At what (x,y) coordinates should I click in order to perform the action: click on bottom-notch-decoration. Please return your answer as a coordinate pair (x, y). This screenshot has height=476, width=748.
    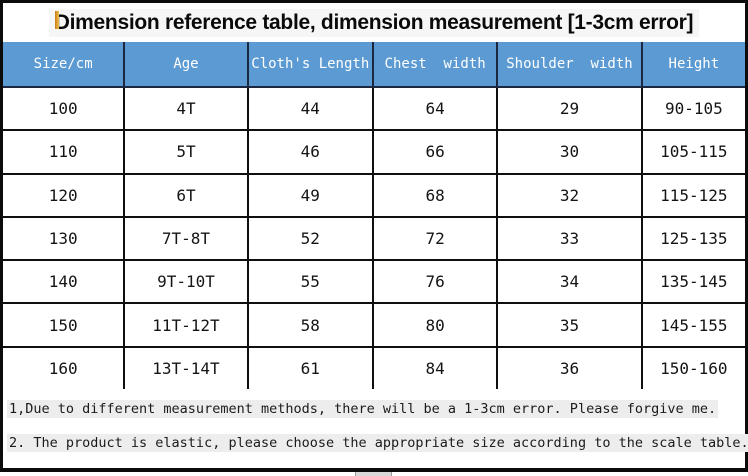
    Looking at the image, I should click on (373, 474).